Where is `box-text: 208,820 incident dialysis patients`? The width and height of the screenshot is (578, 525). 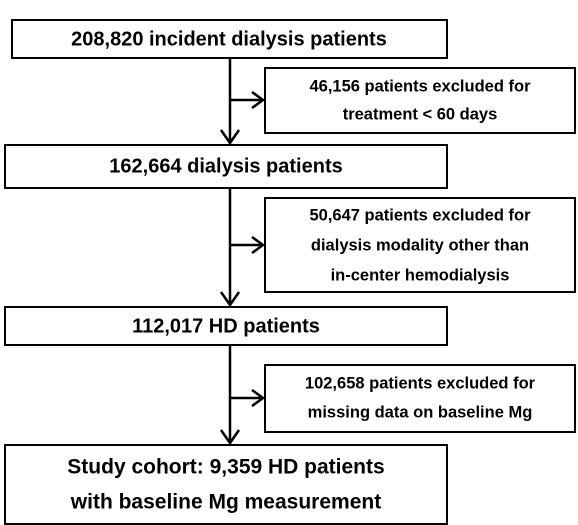 box-text: 208,820 incident dialysis patients is located at coordinates (229, 39).